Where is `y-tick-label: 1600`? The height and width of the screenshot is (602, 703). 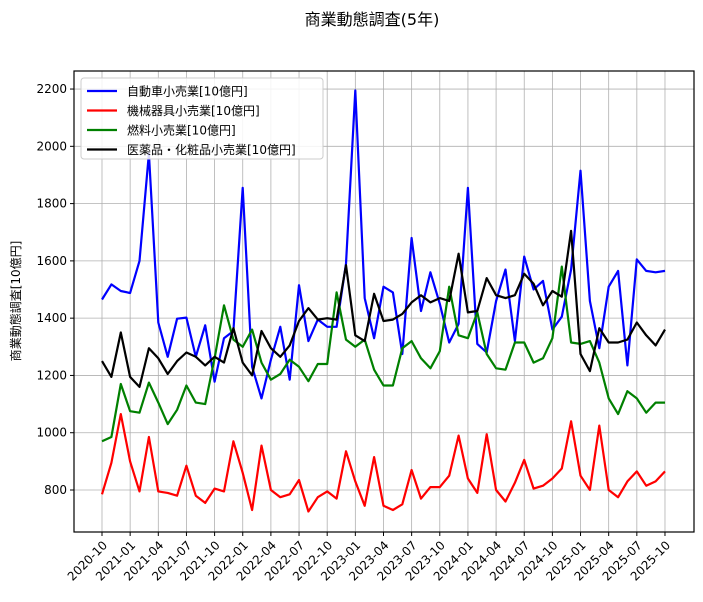 y-tick-label: 1600 is located at coordinates (51, 261).